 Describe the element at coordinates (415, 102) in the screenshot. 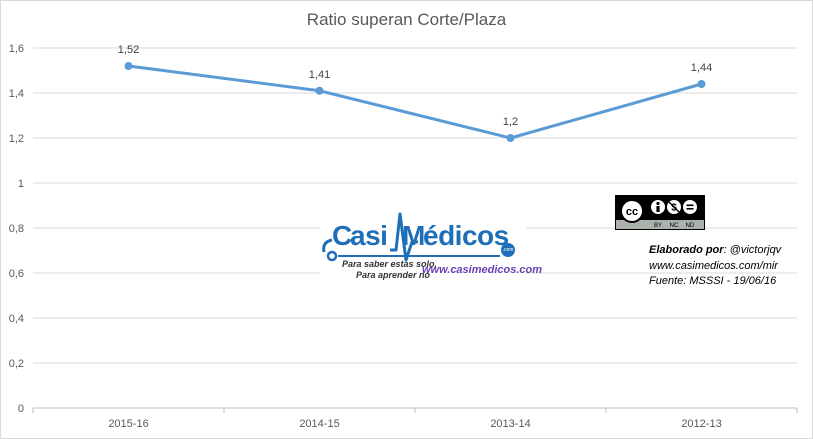

I see `series-line` at that location.